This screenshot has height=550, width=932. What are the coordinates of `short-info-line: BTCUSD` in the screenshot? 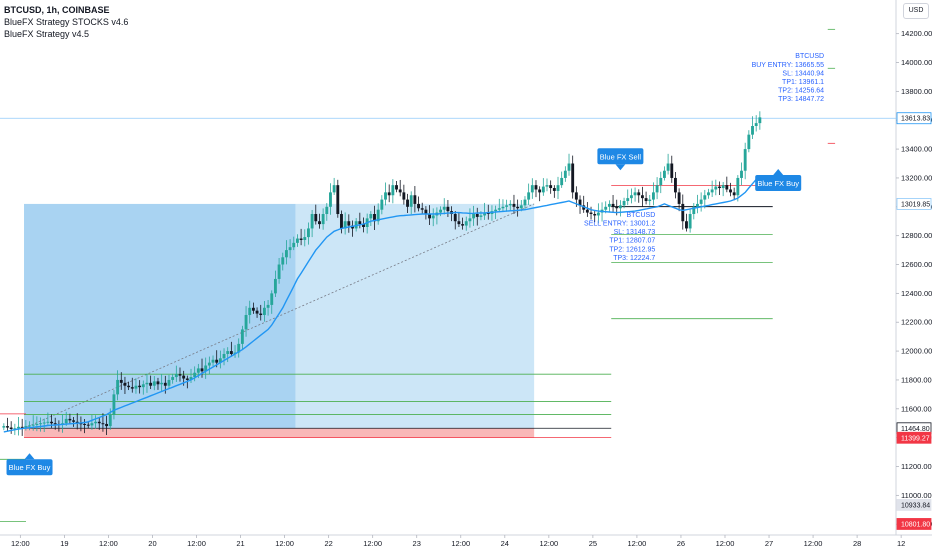 It's located at (640, 215).